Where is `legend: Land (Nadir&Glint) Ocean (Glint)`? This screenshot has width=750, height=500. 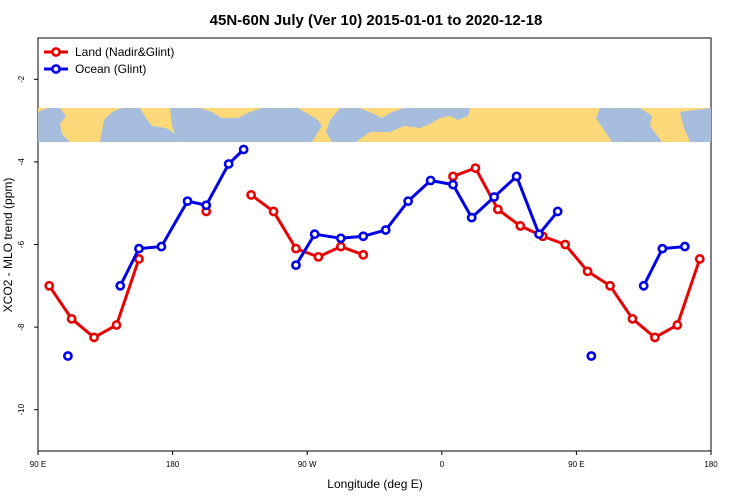 legend: Land (Nadir&Glint) Ocean (Glint) is located at coordinates (109, 60).